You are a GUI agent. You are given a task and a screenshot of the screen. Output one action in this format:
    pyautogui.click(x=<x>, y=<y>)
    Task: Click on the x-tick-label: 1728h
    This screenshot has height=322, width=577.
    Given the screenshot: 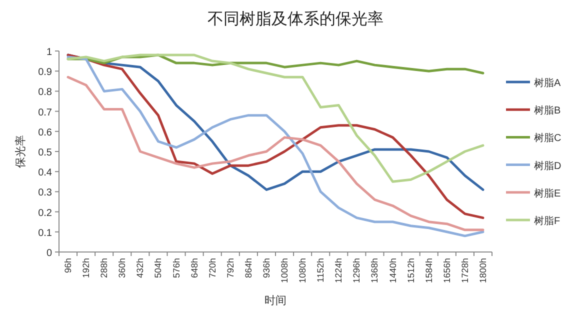 What is the action you would take?
    pyautogui.click(x=465, y=271)
    